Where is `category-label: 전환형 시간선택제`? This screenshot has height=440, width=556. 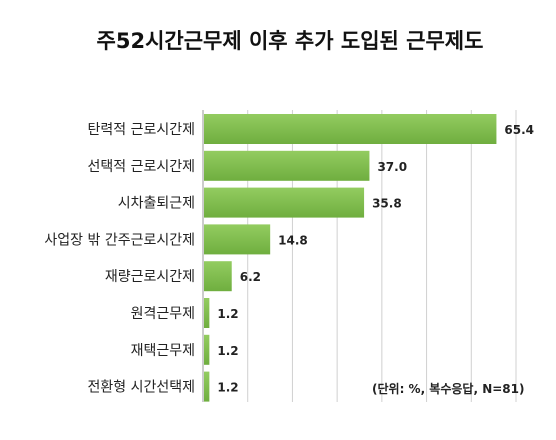 category-label: 전환형 시간선택제 is located at coordinates (142, 388).